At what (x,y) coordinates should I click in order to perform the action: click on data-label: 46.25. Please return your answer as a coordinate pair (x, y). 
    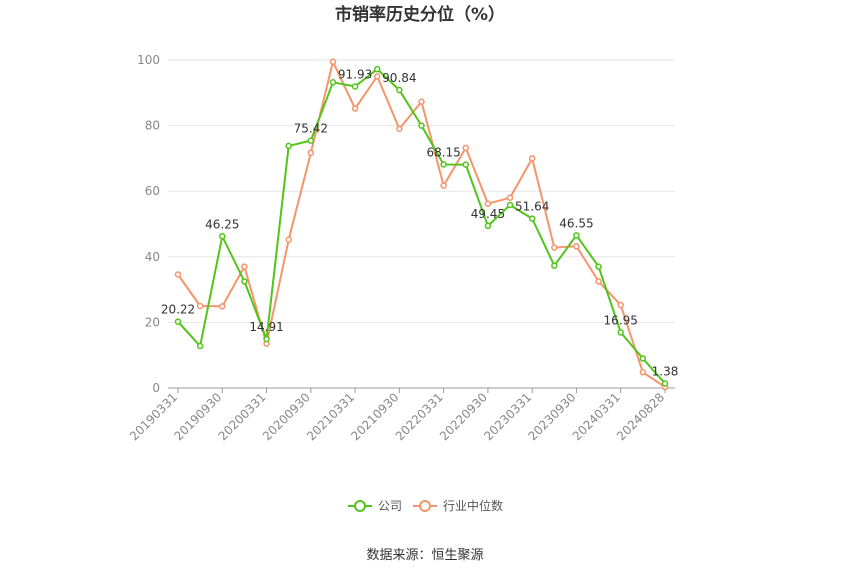
    Looking at the image, I should click on (222, 224).